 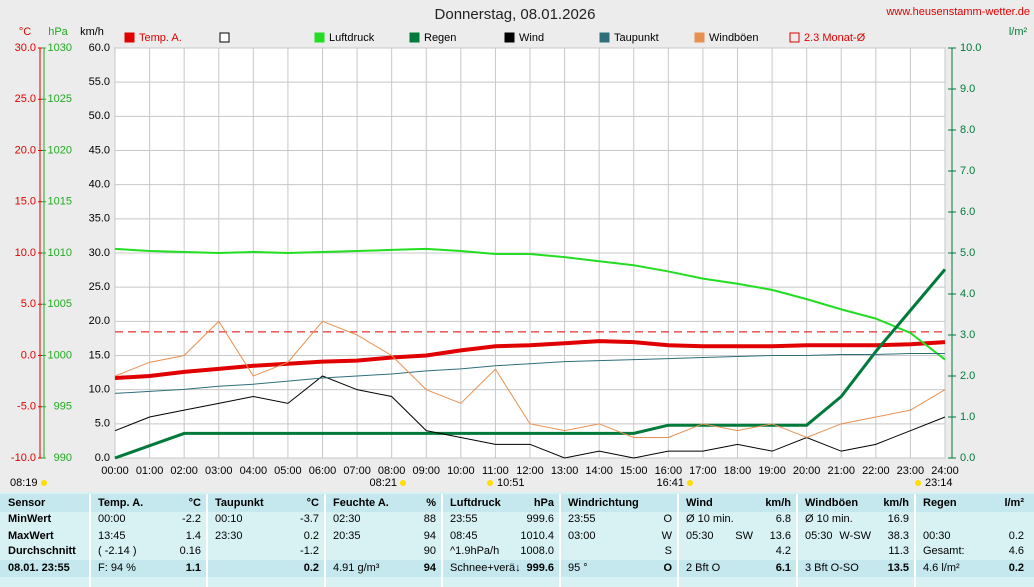 I want to click on temp-tick-label: 30.0, so click(x=25, y=48).